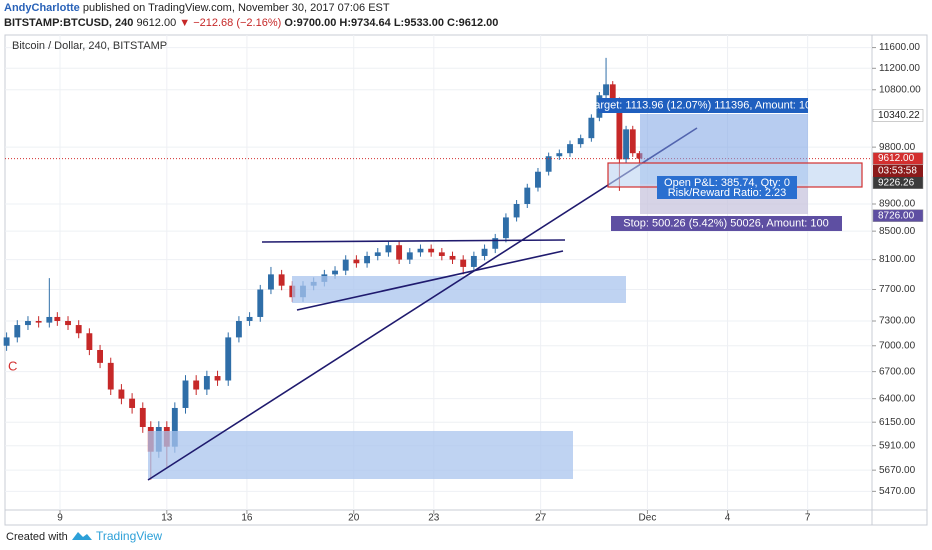 This screenshot has height=550, width=932. What do you see at coordinates (82, 536) in the screenshot?
I see `brand-logo` at bounding box center [82, 536].